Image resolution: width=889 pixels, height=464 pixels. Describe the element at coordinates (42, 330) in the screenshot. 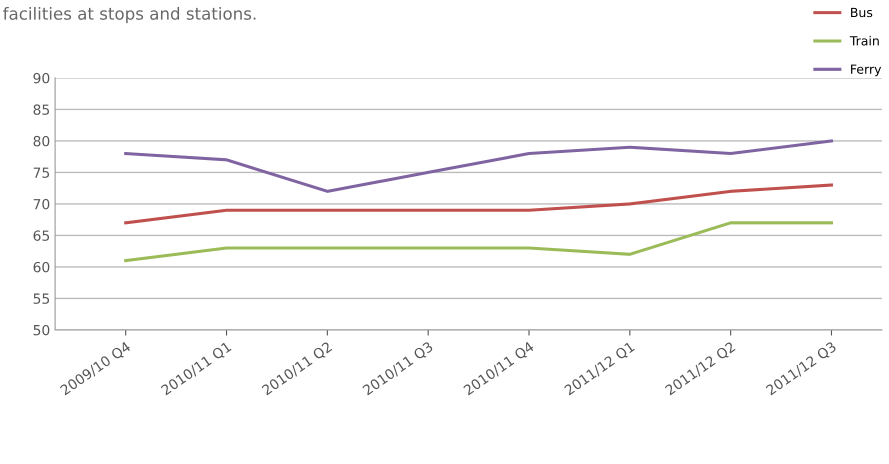

I see `y-tick-label: 50` at that location.